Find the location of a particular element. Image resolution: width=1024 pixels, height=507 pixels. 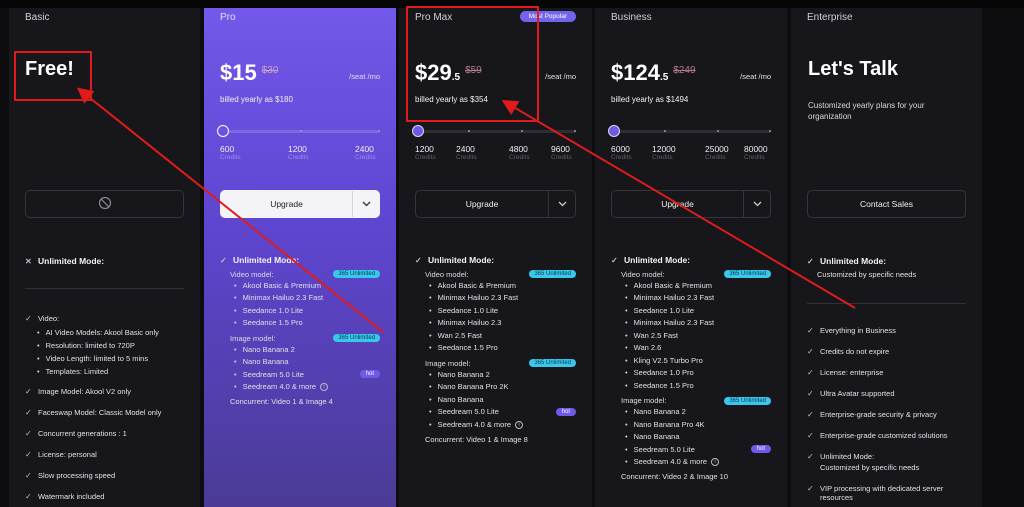

plan-price: $15 $30 is located at coordinates (249, 72).